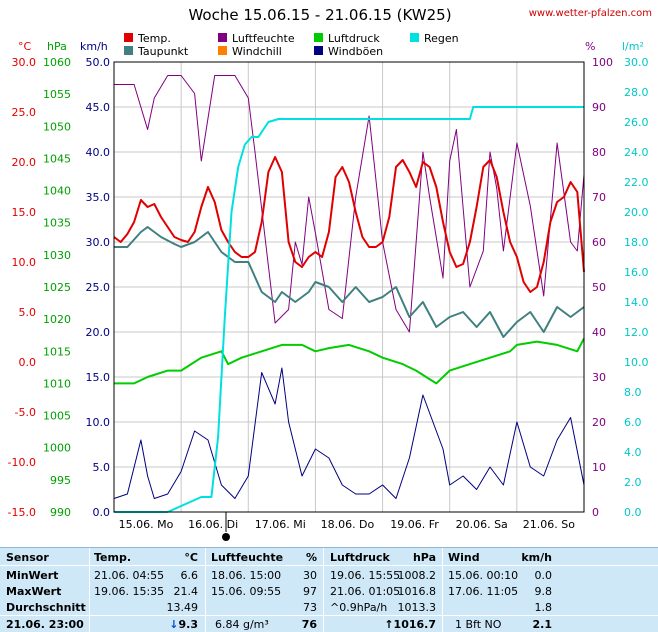 This screenshot has height=632, width=658. Describe the element at coordinates (349, 433) in the screenshot. I see `series-line-windben` at that location.